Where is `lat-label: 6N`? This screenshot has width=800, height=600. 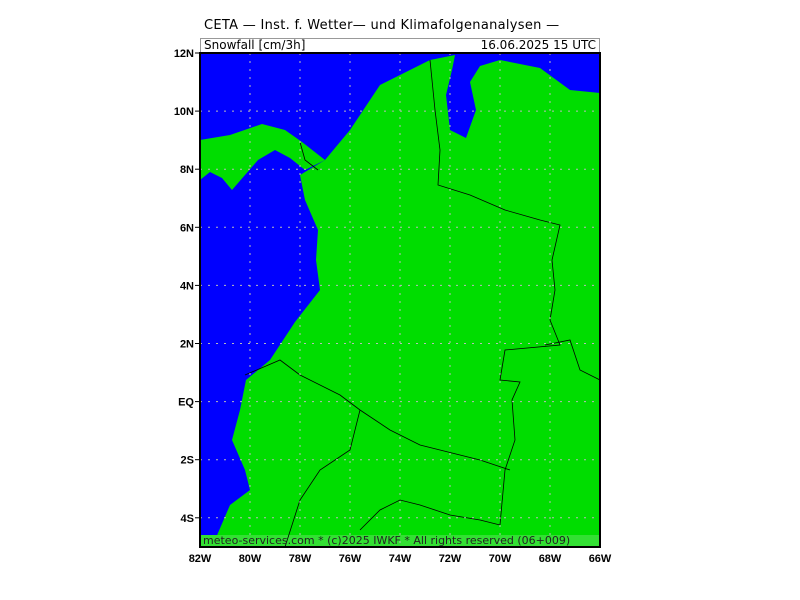
lat-label: 6N is located at coordinates (187, 228).